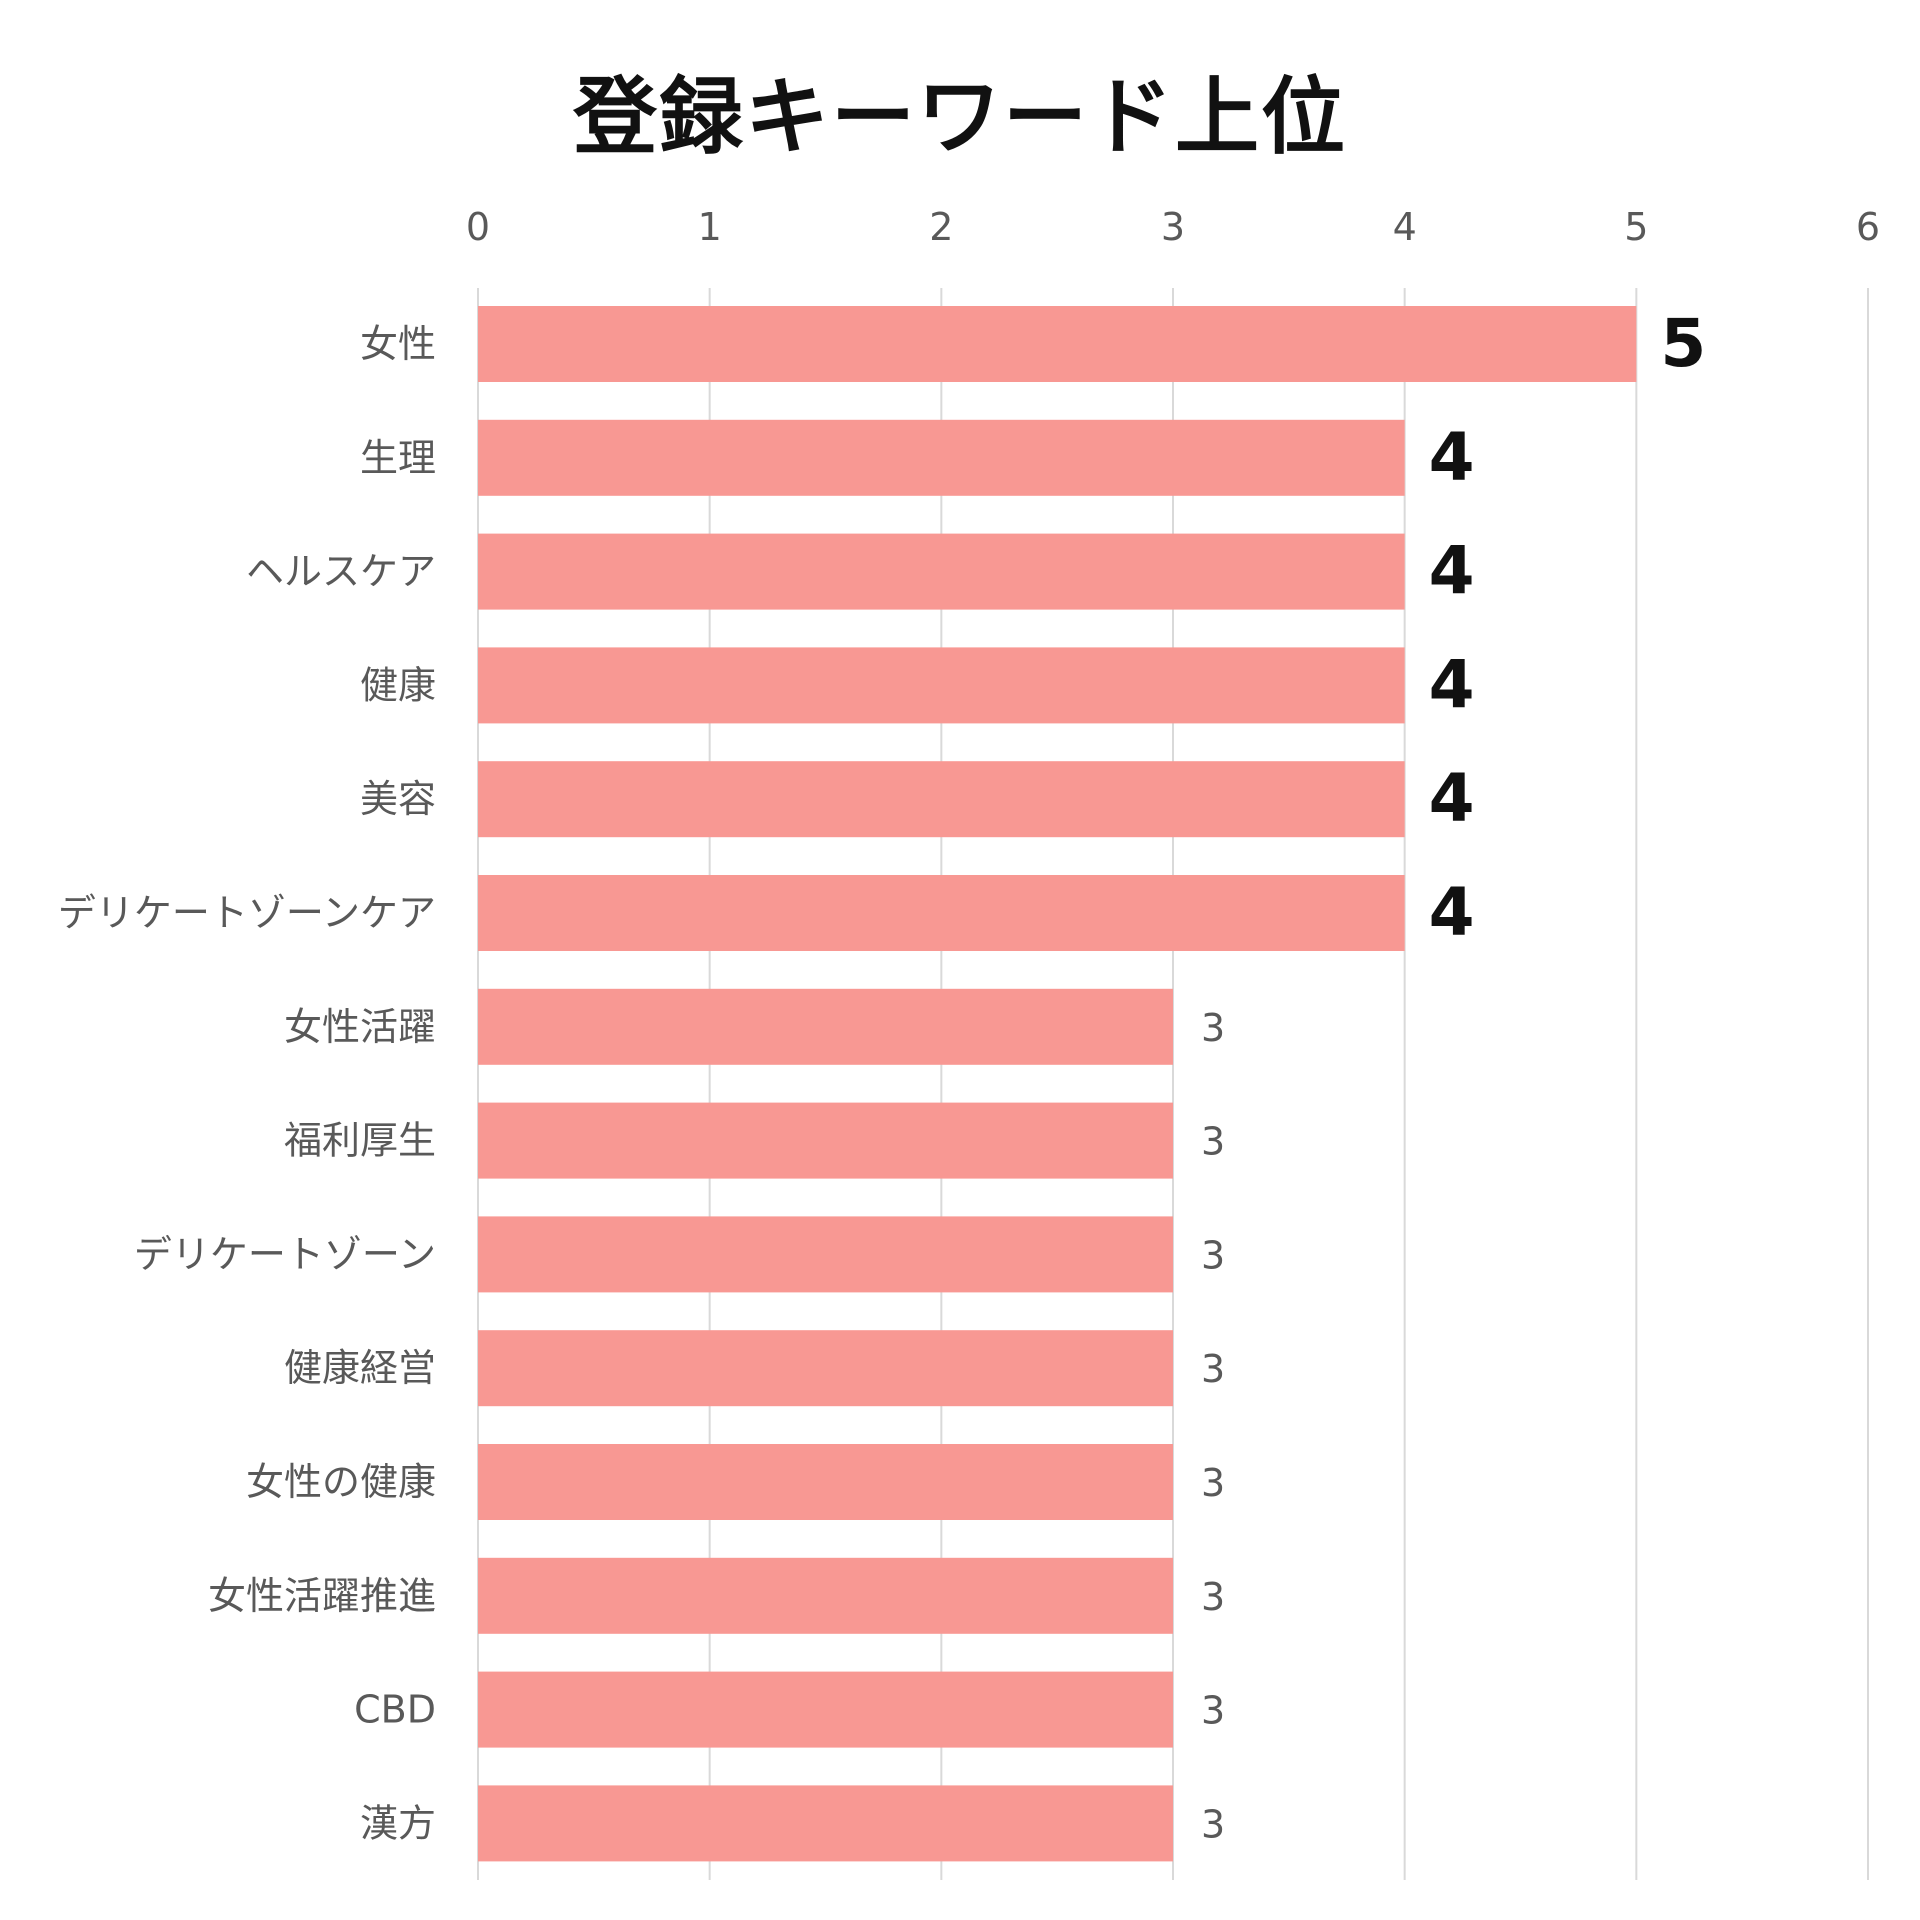 The image size is (1920, 1920). I want to click on category-label: 福利厚生, so click(360, 1141).